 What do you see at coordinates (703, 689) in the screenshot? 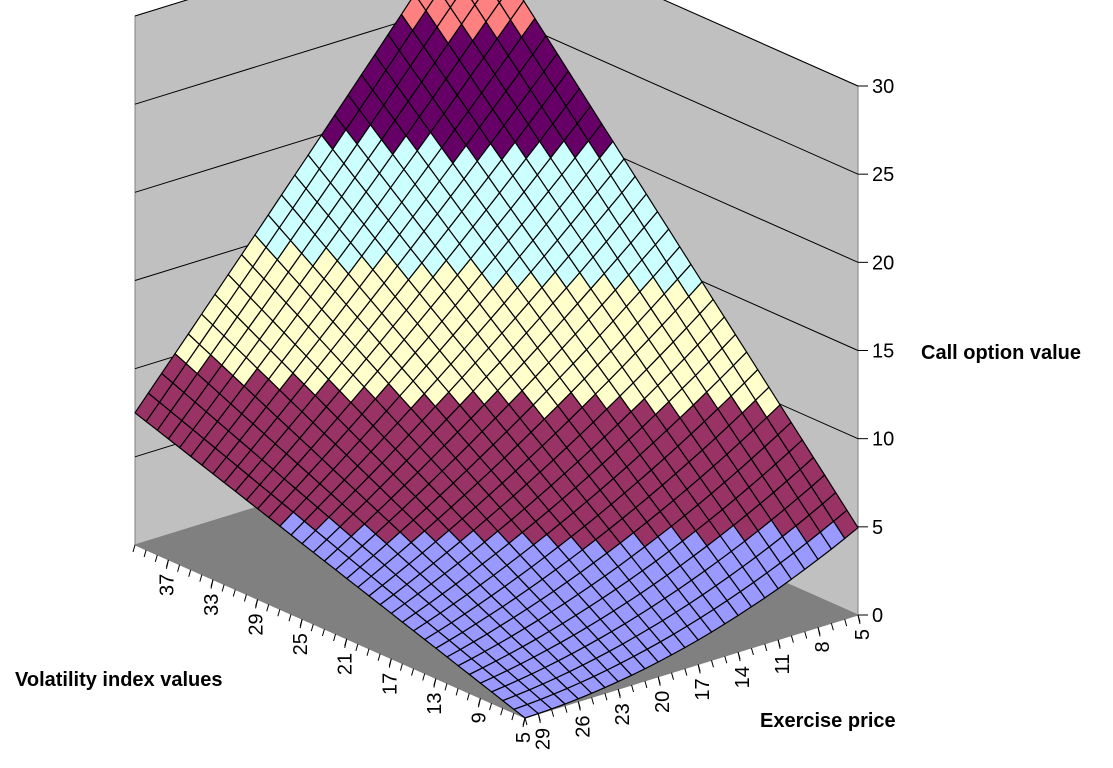
I see `exercise-tick-label: 17` at bounding box center [703, 689].